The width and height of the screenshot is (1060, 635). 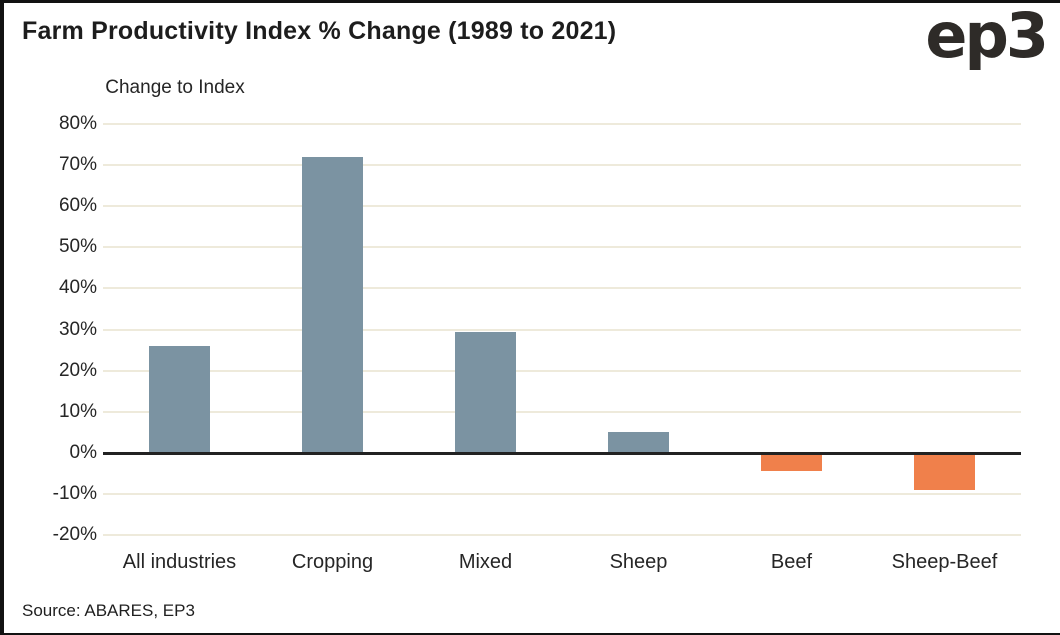 What do you see at coordinates (562, 453) in the screenshot?
I see `zero-axis-line` at bounding box center [562, 453].